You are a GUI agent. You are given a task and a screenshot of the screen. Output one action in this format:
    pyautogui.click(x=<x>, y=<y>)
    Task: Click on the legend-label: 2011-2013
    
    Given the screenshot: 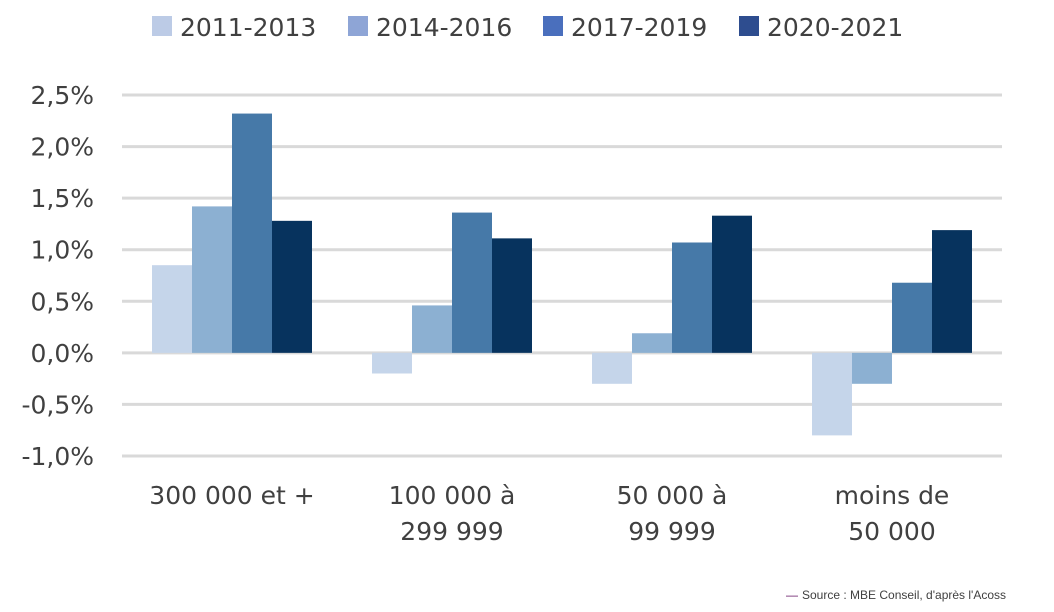 What is the action you would take?
    pyautogui.click(x=248, y=27)
    